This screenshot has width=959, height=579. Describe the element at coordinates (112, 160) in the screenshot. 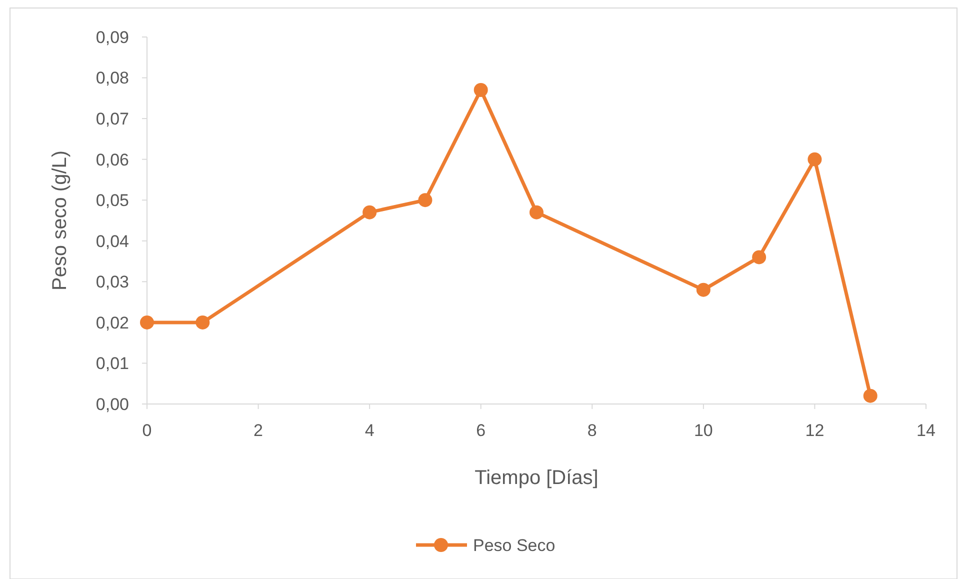

I see `y-tick-label: 0,06` at that location.